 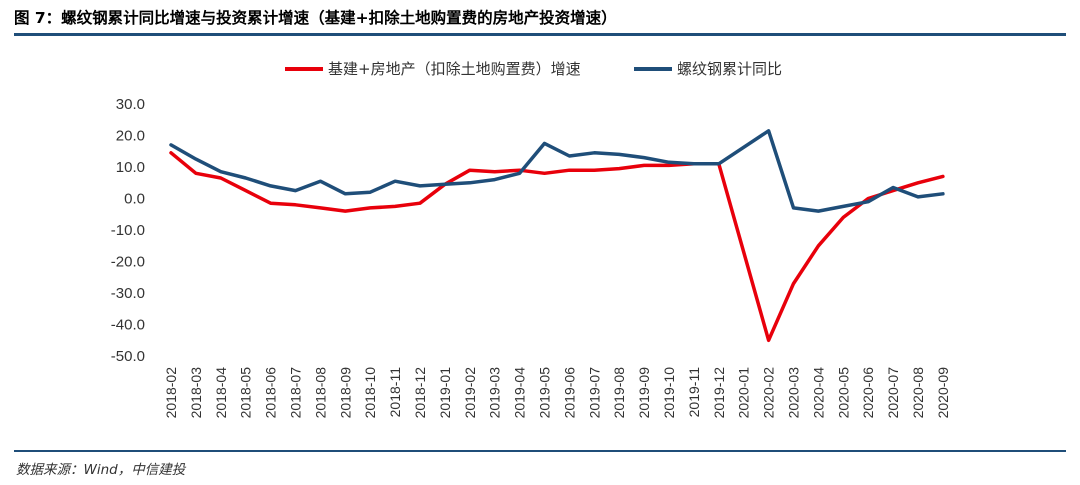 I want to click on x-tick-label: 2019-05, so click(x=545, y=393).